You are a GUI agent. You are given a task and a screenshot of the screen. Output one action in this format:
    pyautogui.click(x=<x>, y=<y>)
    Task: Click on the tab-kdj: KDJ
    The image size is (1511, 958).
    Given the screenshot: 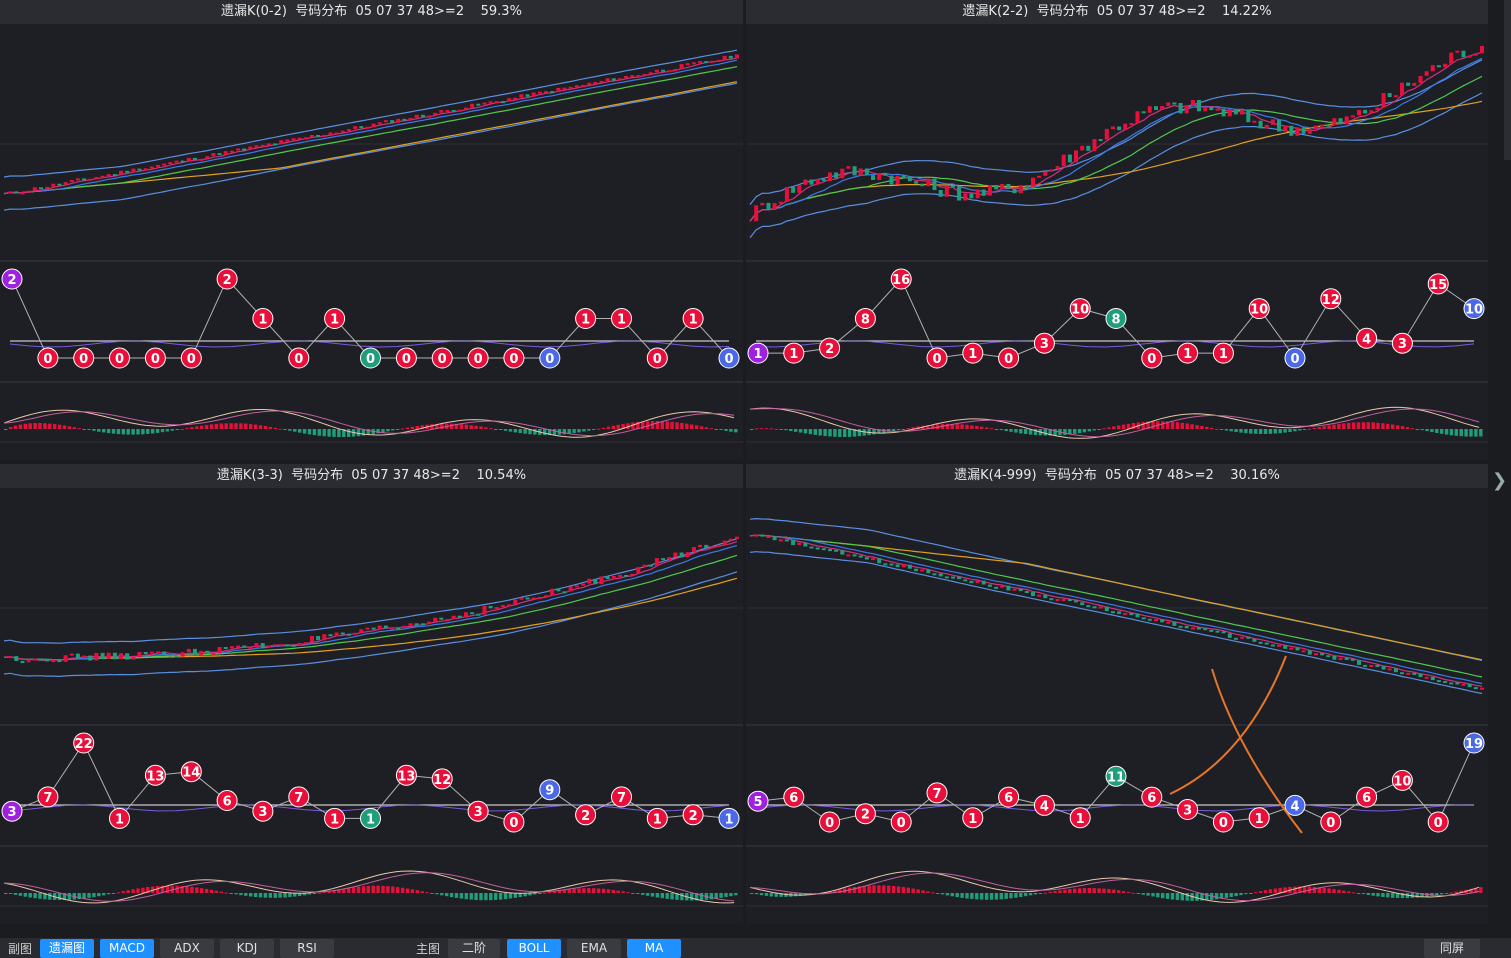 What is the action you would take?
    pyautogui.click(x=247, y=948)
    